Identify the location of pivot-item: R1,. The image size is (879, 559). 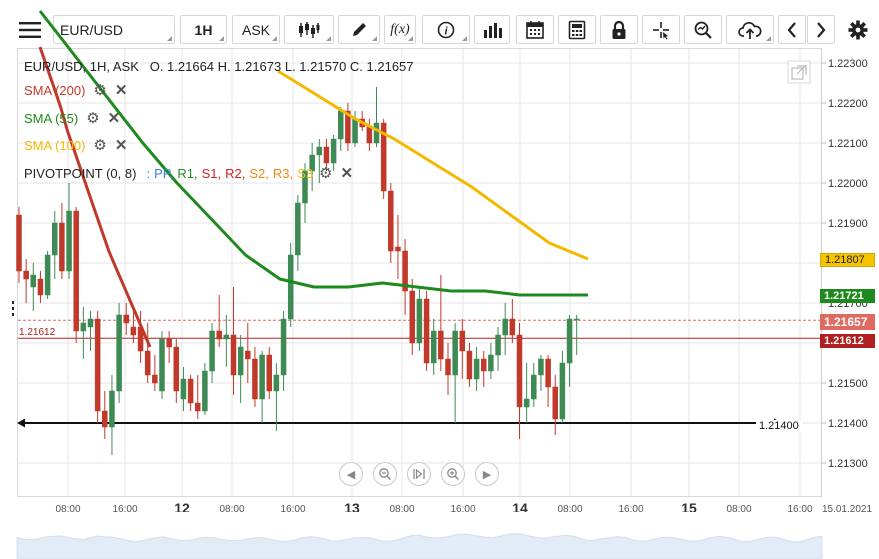
(187, 173).